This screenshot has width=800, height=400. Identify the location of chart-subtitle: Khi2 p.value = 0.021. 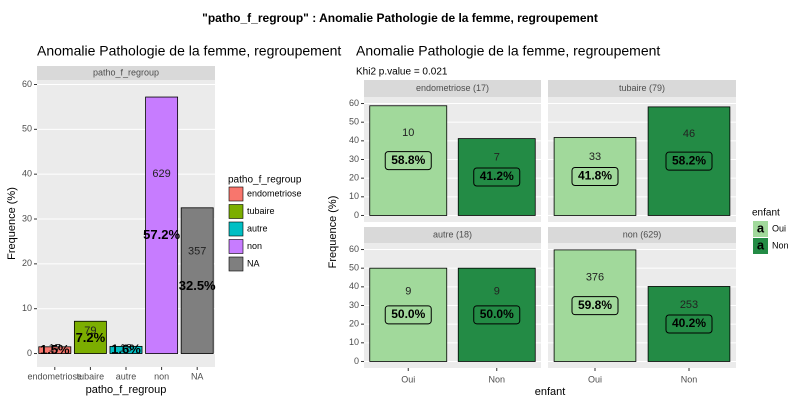
(402, 72).